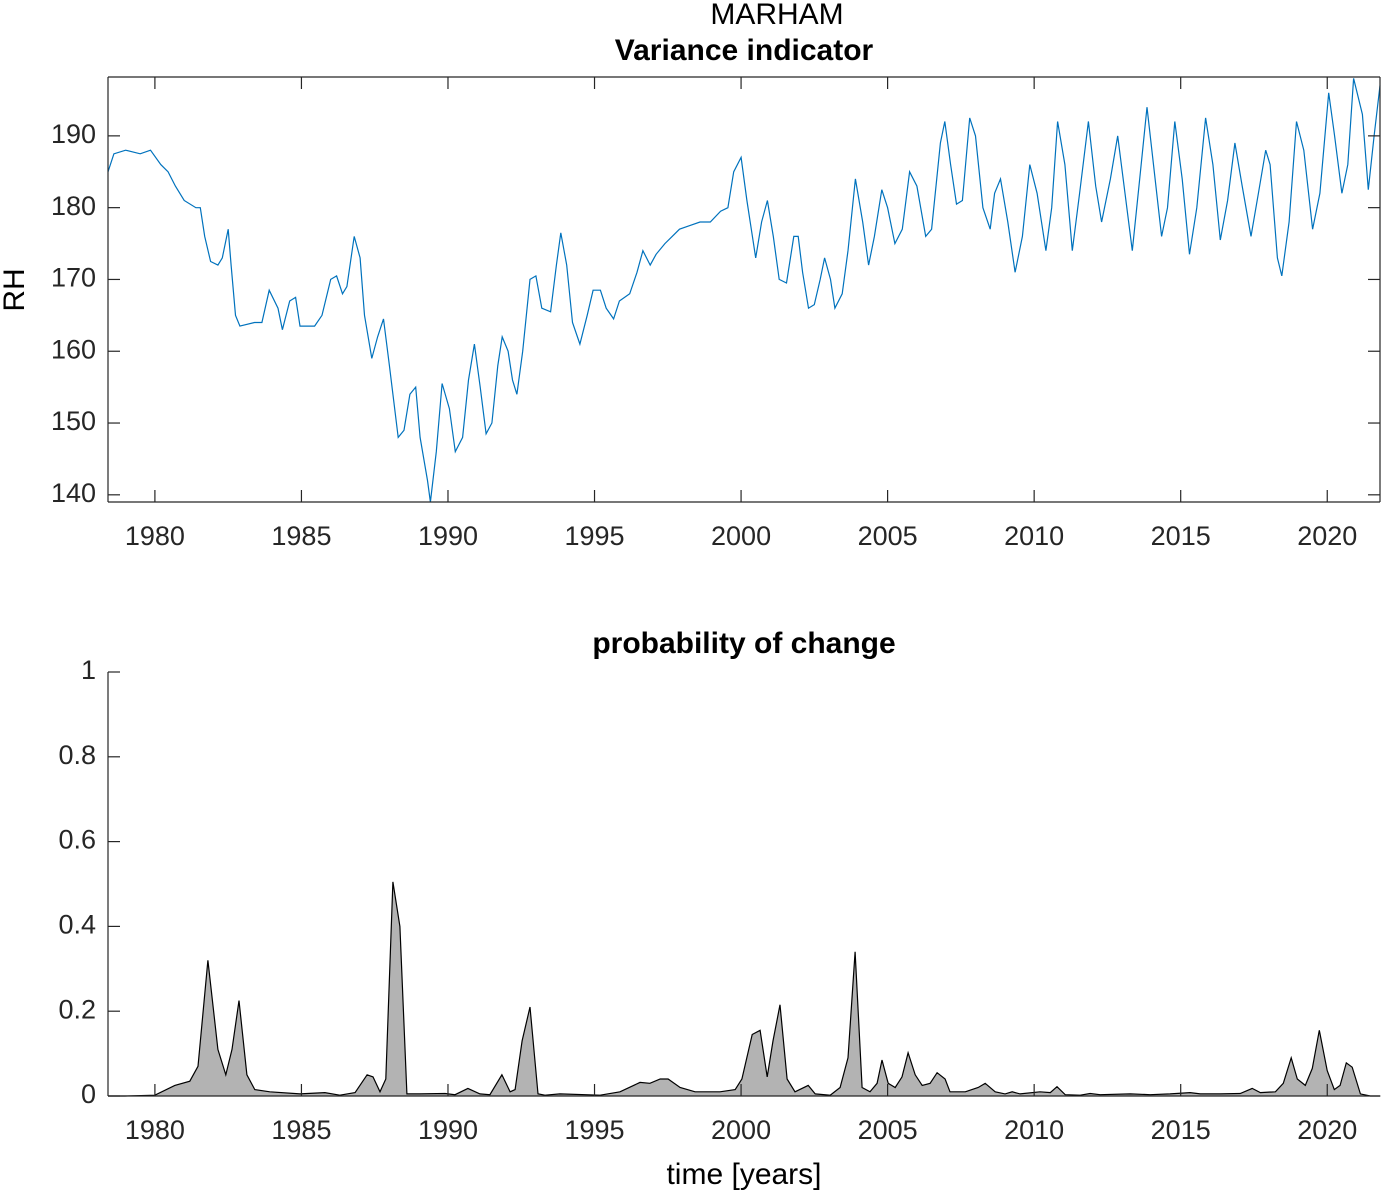  I want to click on y-tick-label: 0, so click(88, 1094).